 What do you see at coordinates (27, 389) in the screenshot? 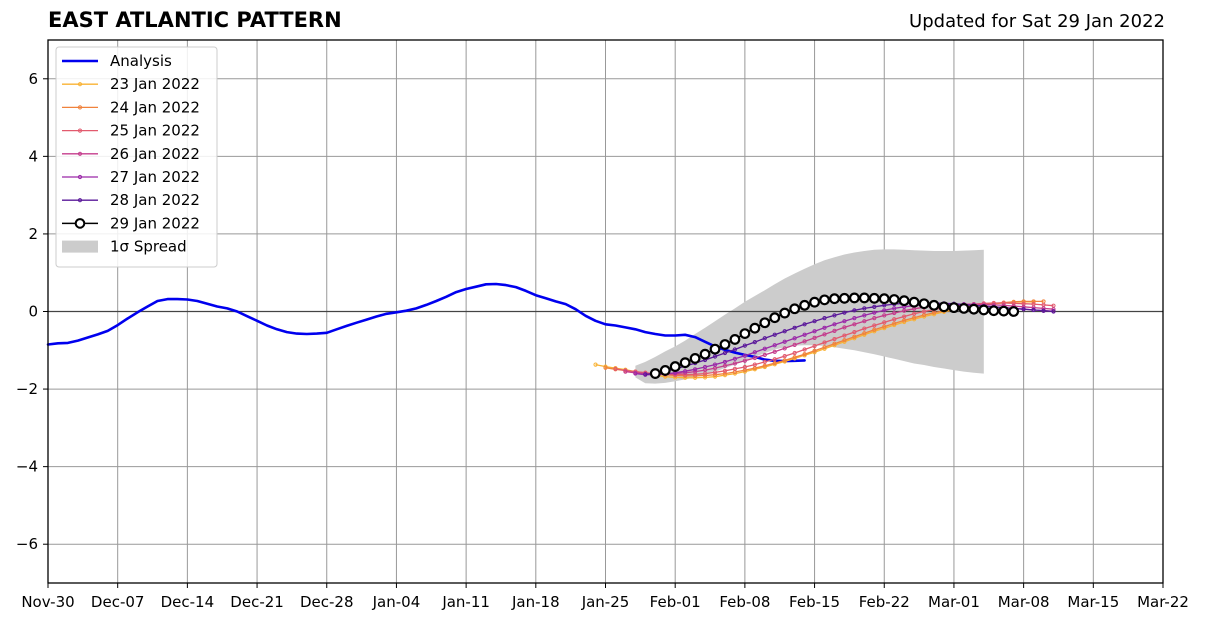
I see `y-tick-label: −2` at bounding box center [27, 389].